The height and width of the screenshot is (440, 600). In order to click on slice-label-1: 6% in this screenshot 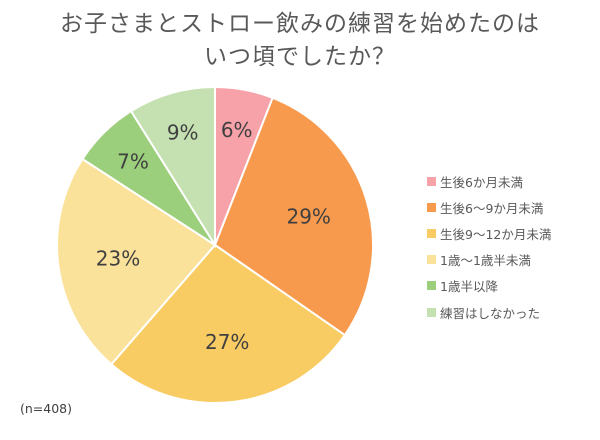, I will do `click(237, 130)`.